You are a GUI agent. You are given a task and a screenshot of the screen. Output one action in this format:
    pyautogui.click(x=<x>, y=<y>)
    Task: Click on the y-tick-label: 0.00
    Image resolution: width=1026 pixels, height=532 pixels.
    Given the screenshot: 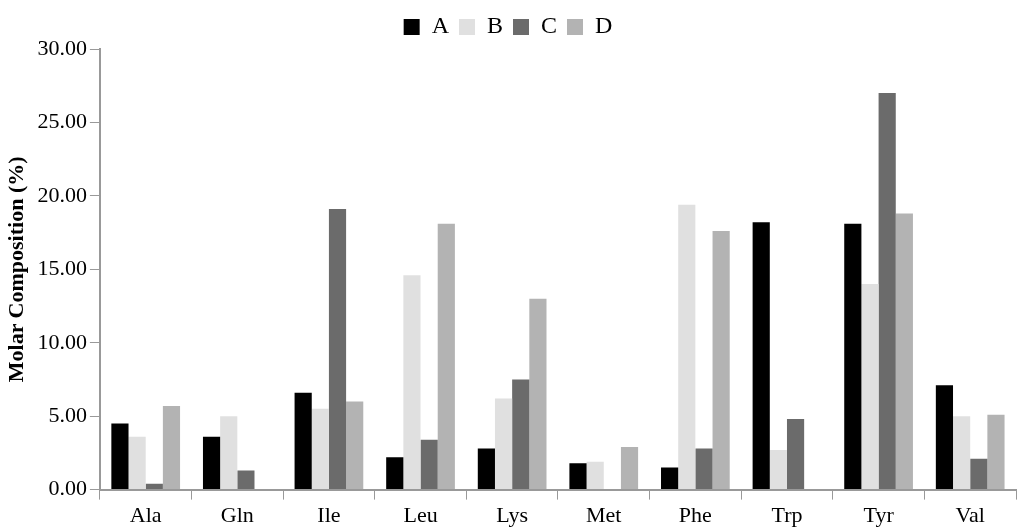 What is the action you would take?
    pyautogui.click(x=67, y=488)
    